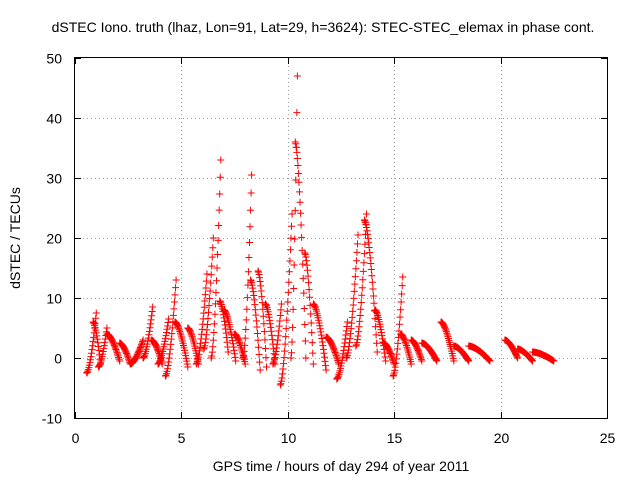  What do you see at coordinates (608, 438) in the screenshot?
I see `x-tick-label: 25` at bounding box center [608, 438].